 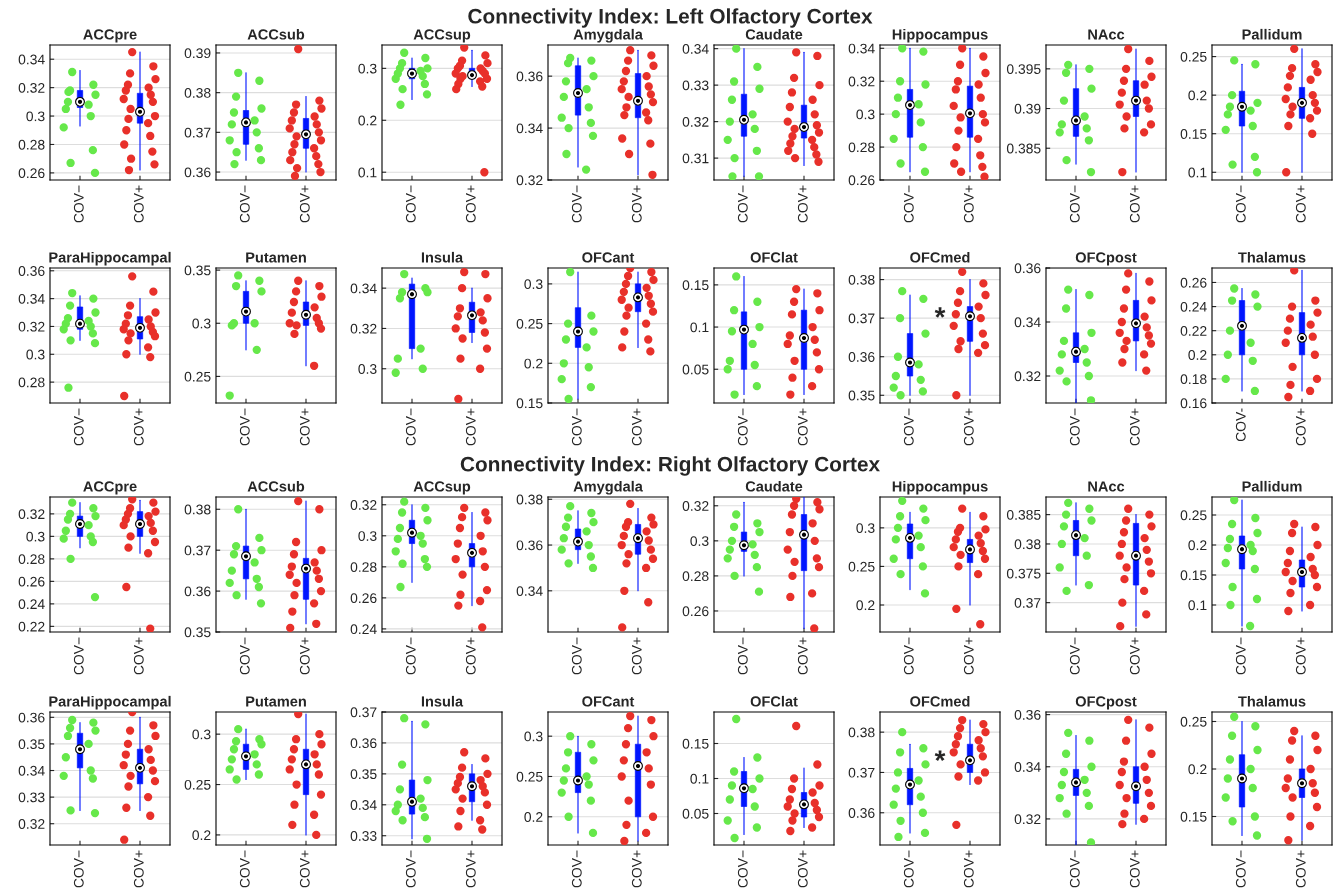 What do you see at coordinates (1272, 701) in the screenshot?
I see `chart-title: Thalamus` at bounding box center [1272, 701].